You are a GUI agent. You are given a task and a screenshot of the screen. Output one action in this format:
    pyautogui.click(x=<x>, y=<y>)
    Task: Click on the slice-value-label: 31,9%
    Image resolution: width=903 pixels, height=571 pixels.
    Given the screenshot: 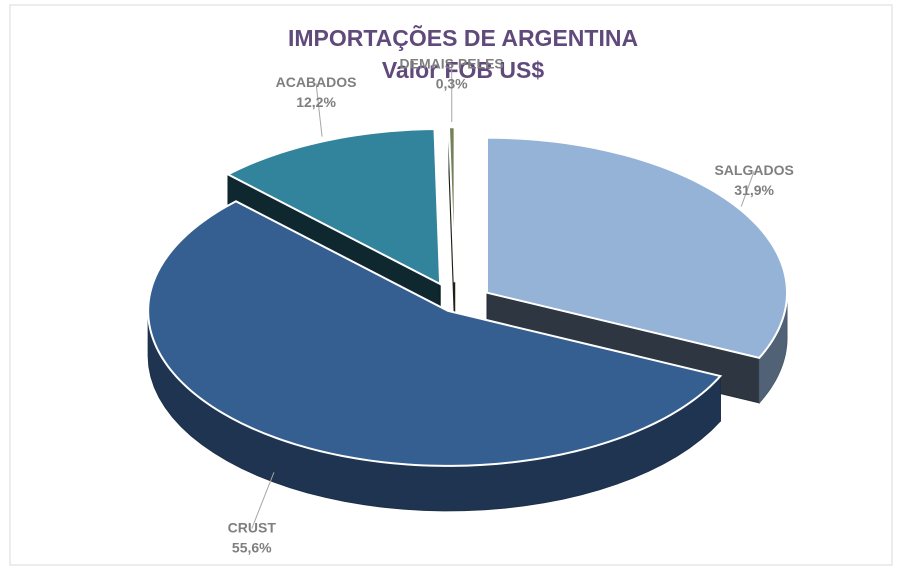 What is the action you would take?
    pyautogui.click(x=754, y=190)
    